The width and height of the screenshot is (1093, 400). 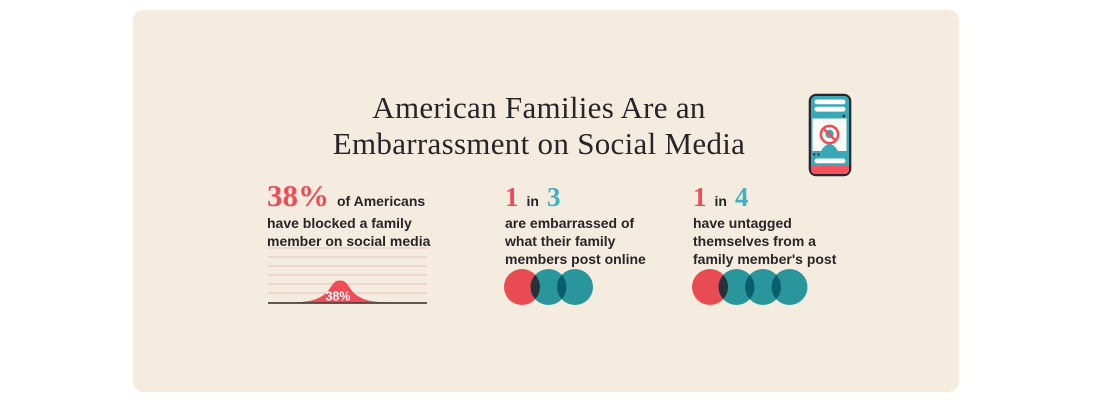 I want to click on bell-curve-area, so click(x=340, y=291).